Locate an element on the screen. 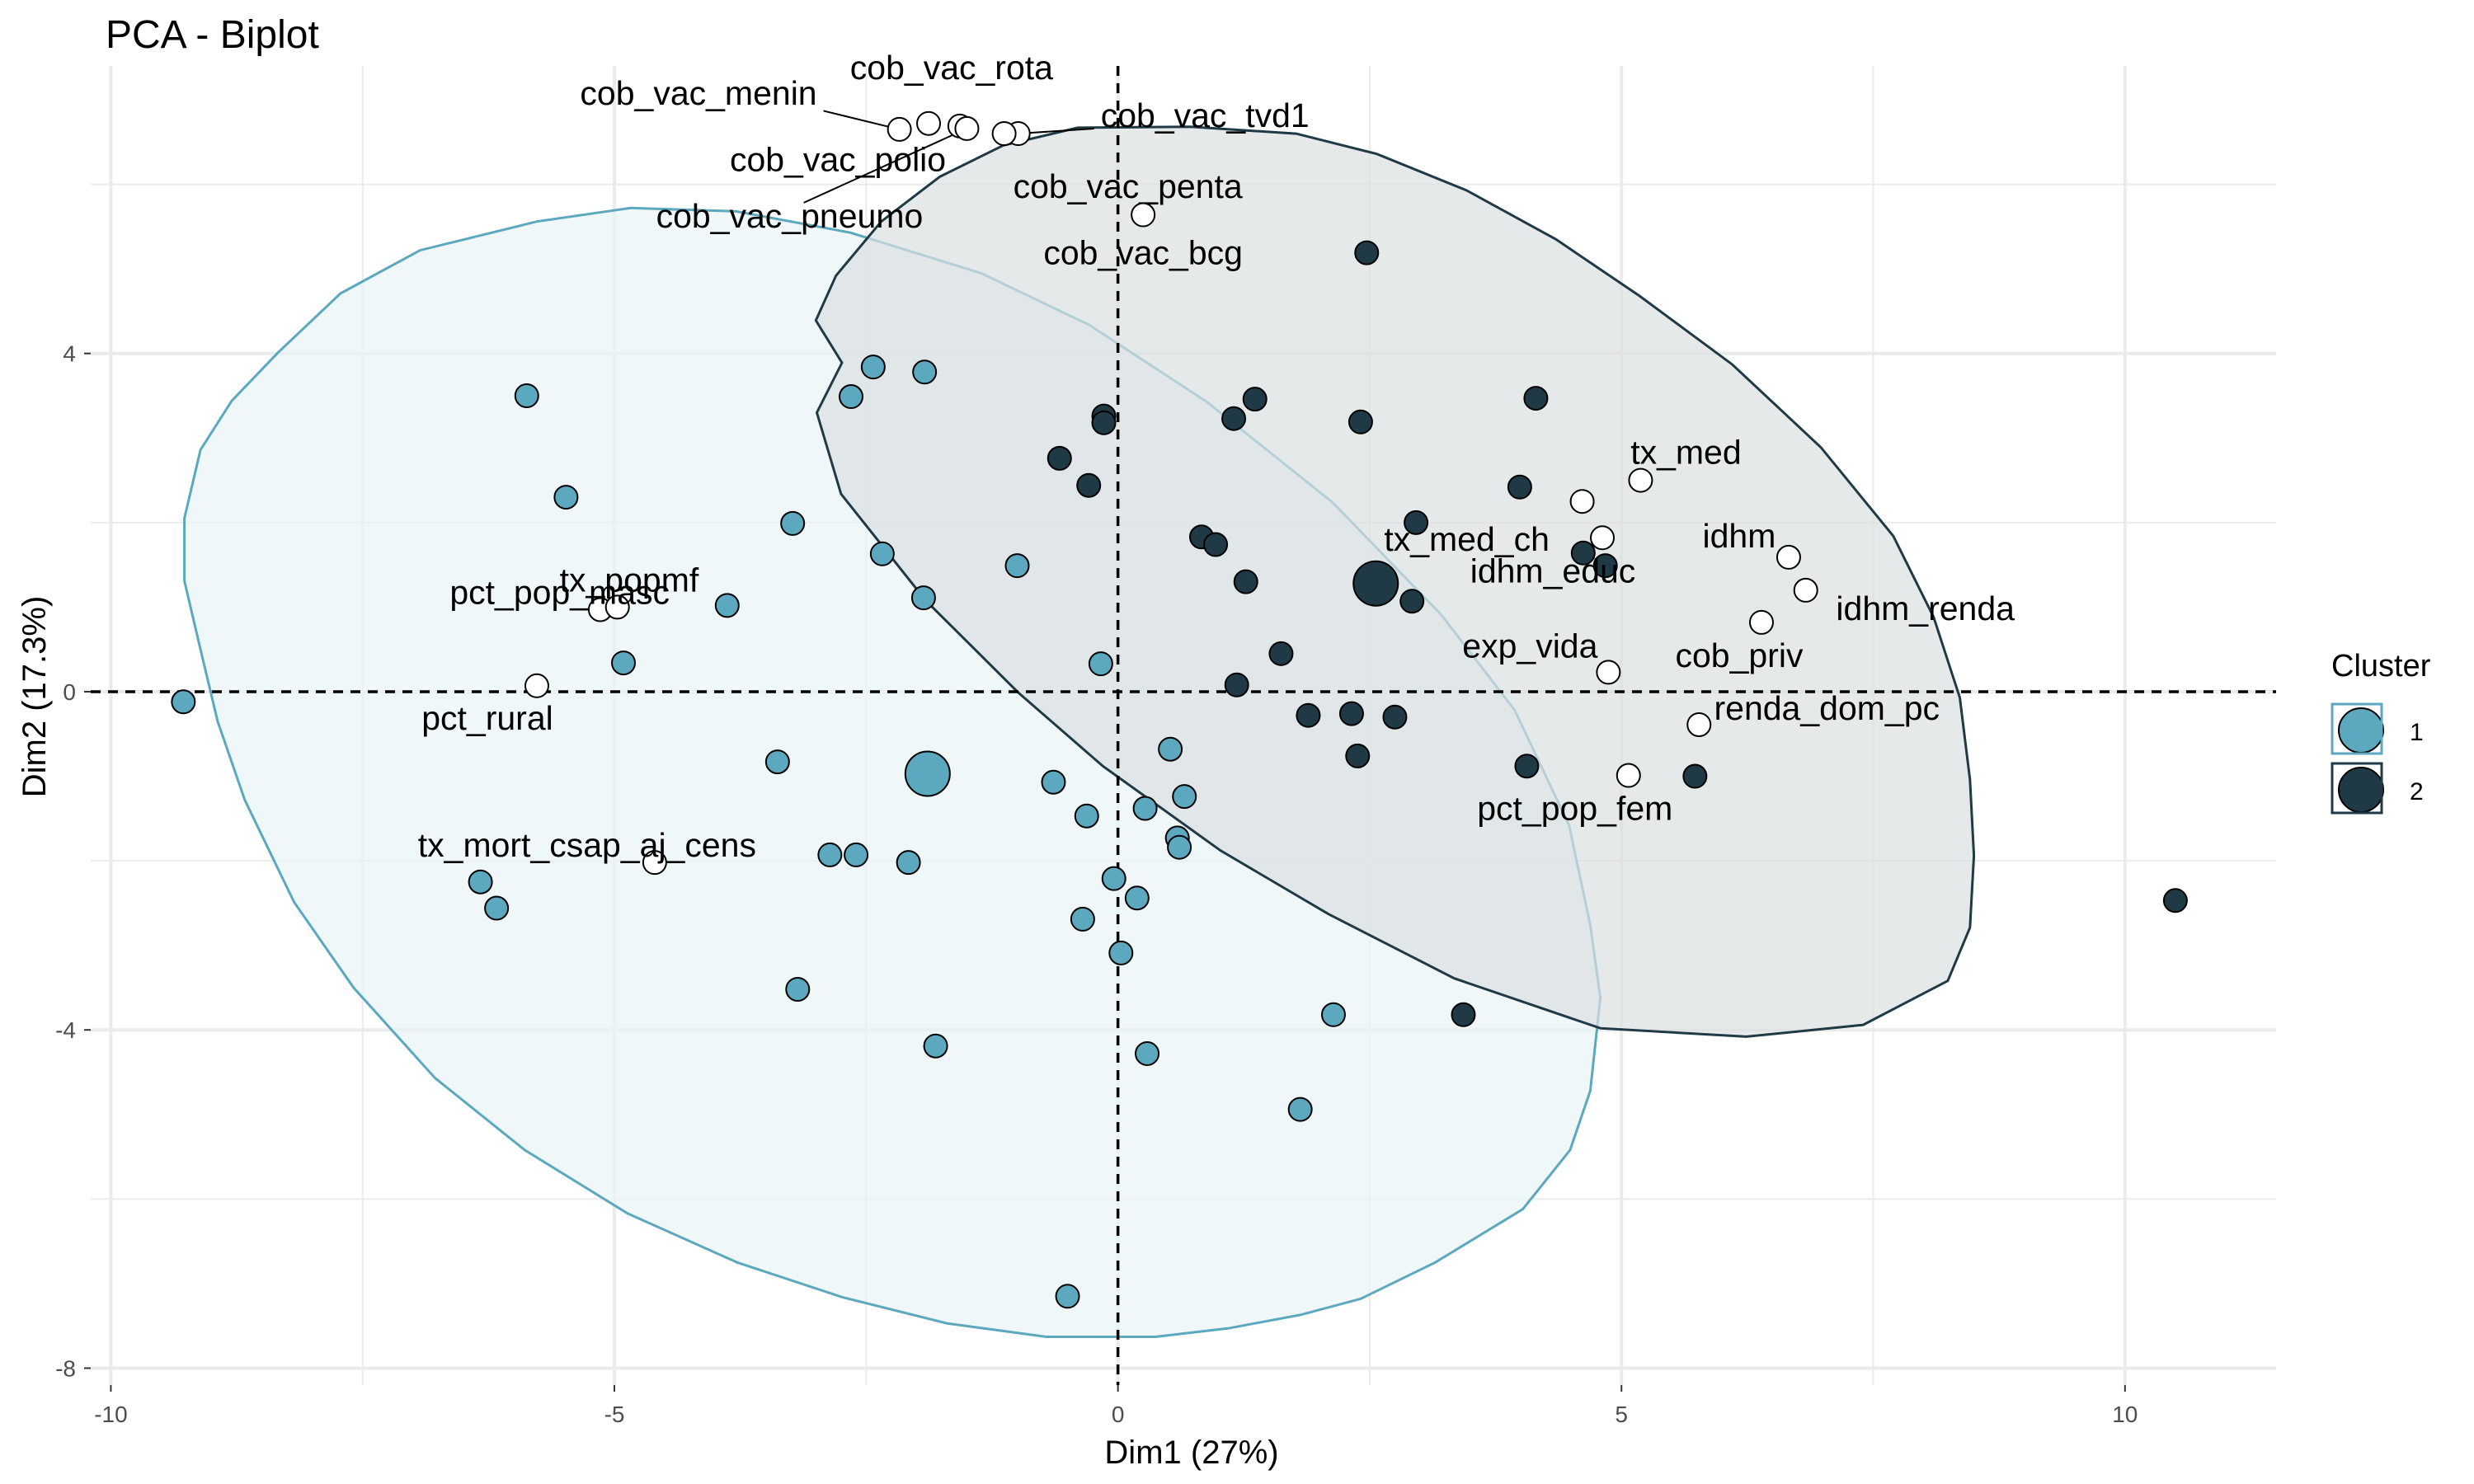  chart-title: PCA - Biplot is located at coordinates (212, 35).